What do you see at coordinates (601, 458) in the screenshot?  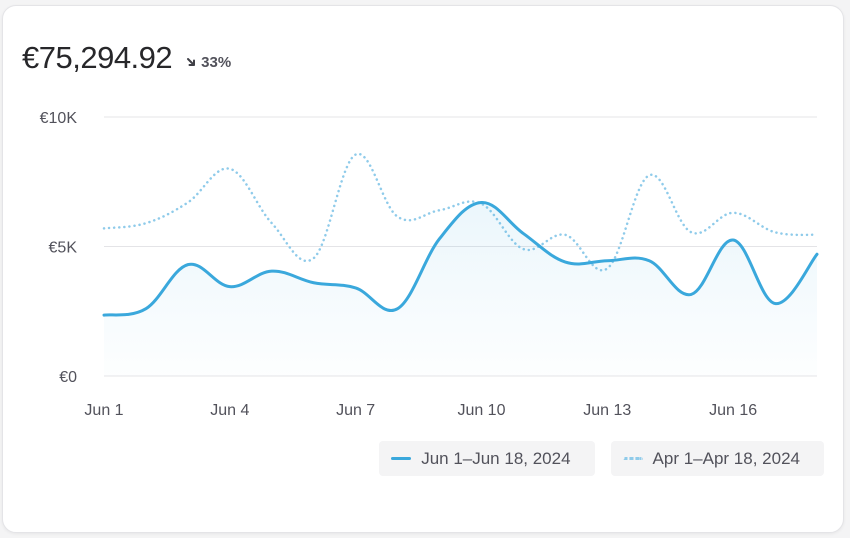 I see `chart-legend: Jun 1–Jun 18, 2024 Apr 1–Apr 18, 2024` at bounding box center [601, 458].